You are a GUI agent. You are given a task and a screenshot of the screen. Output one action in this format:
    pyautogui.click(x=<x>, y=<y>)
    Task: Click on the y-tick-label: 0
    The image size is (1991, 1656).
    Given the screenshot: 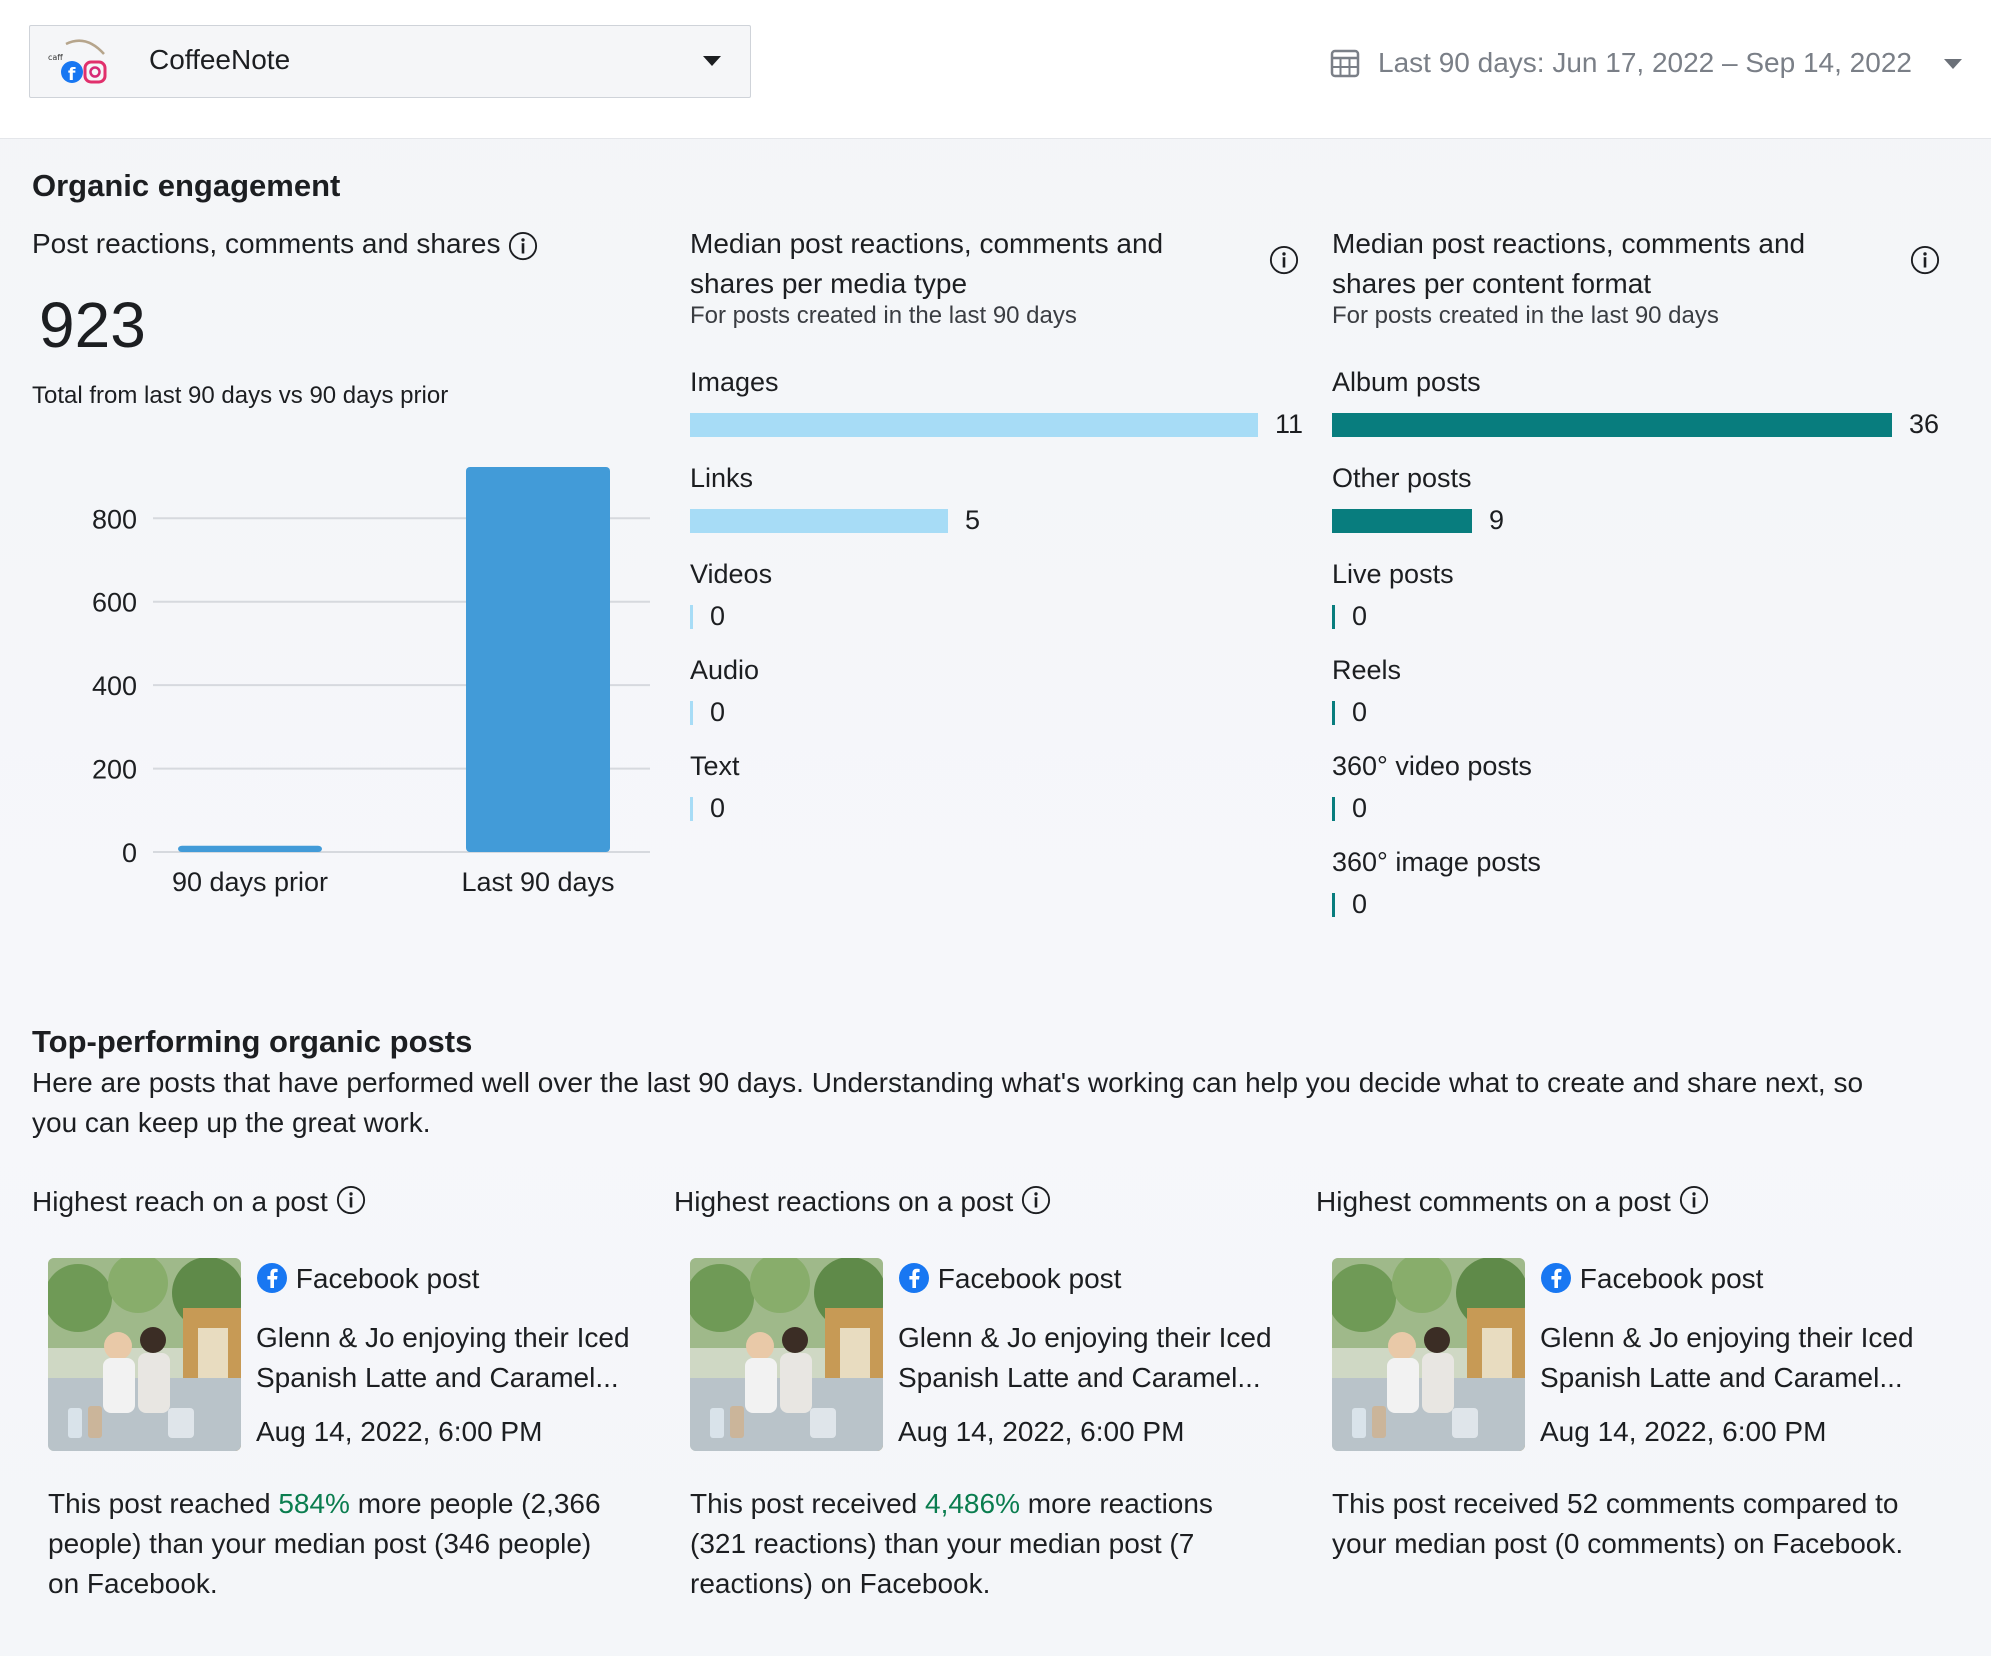 What is the action you would take?
    pyautogui.click(x=129, y=853)
    